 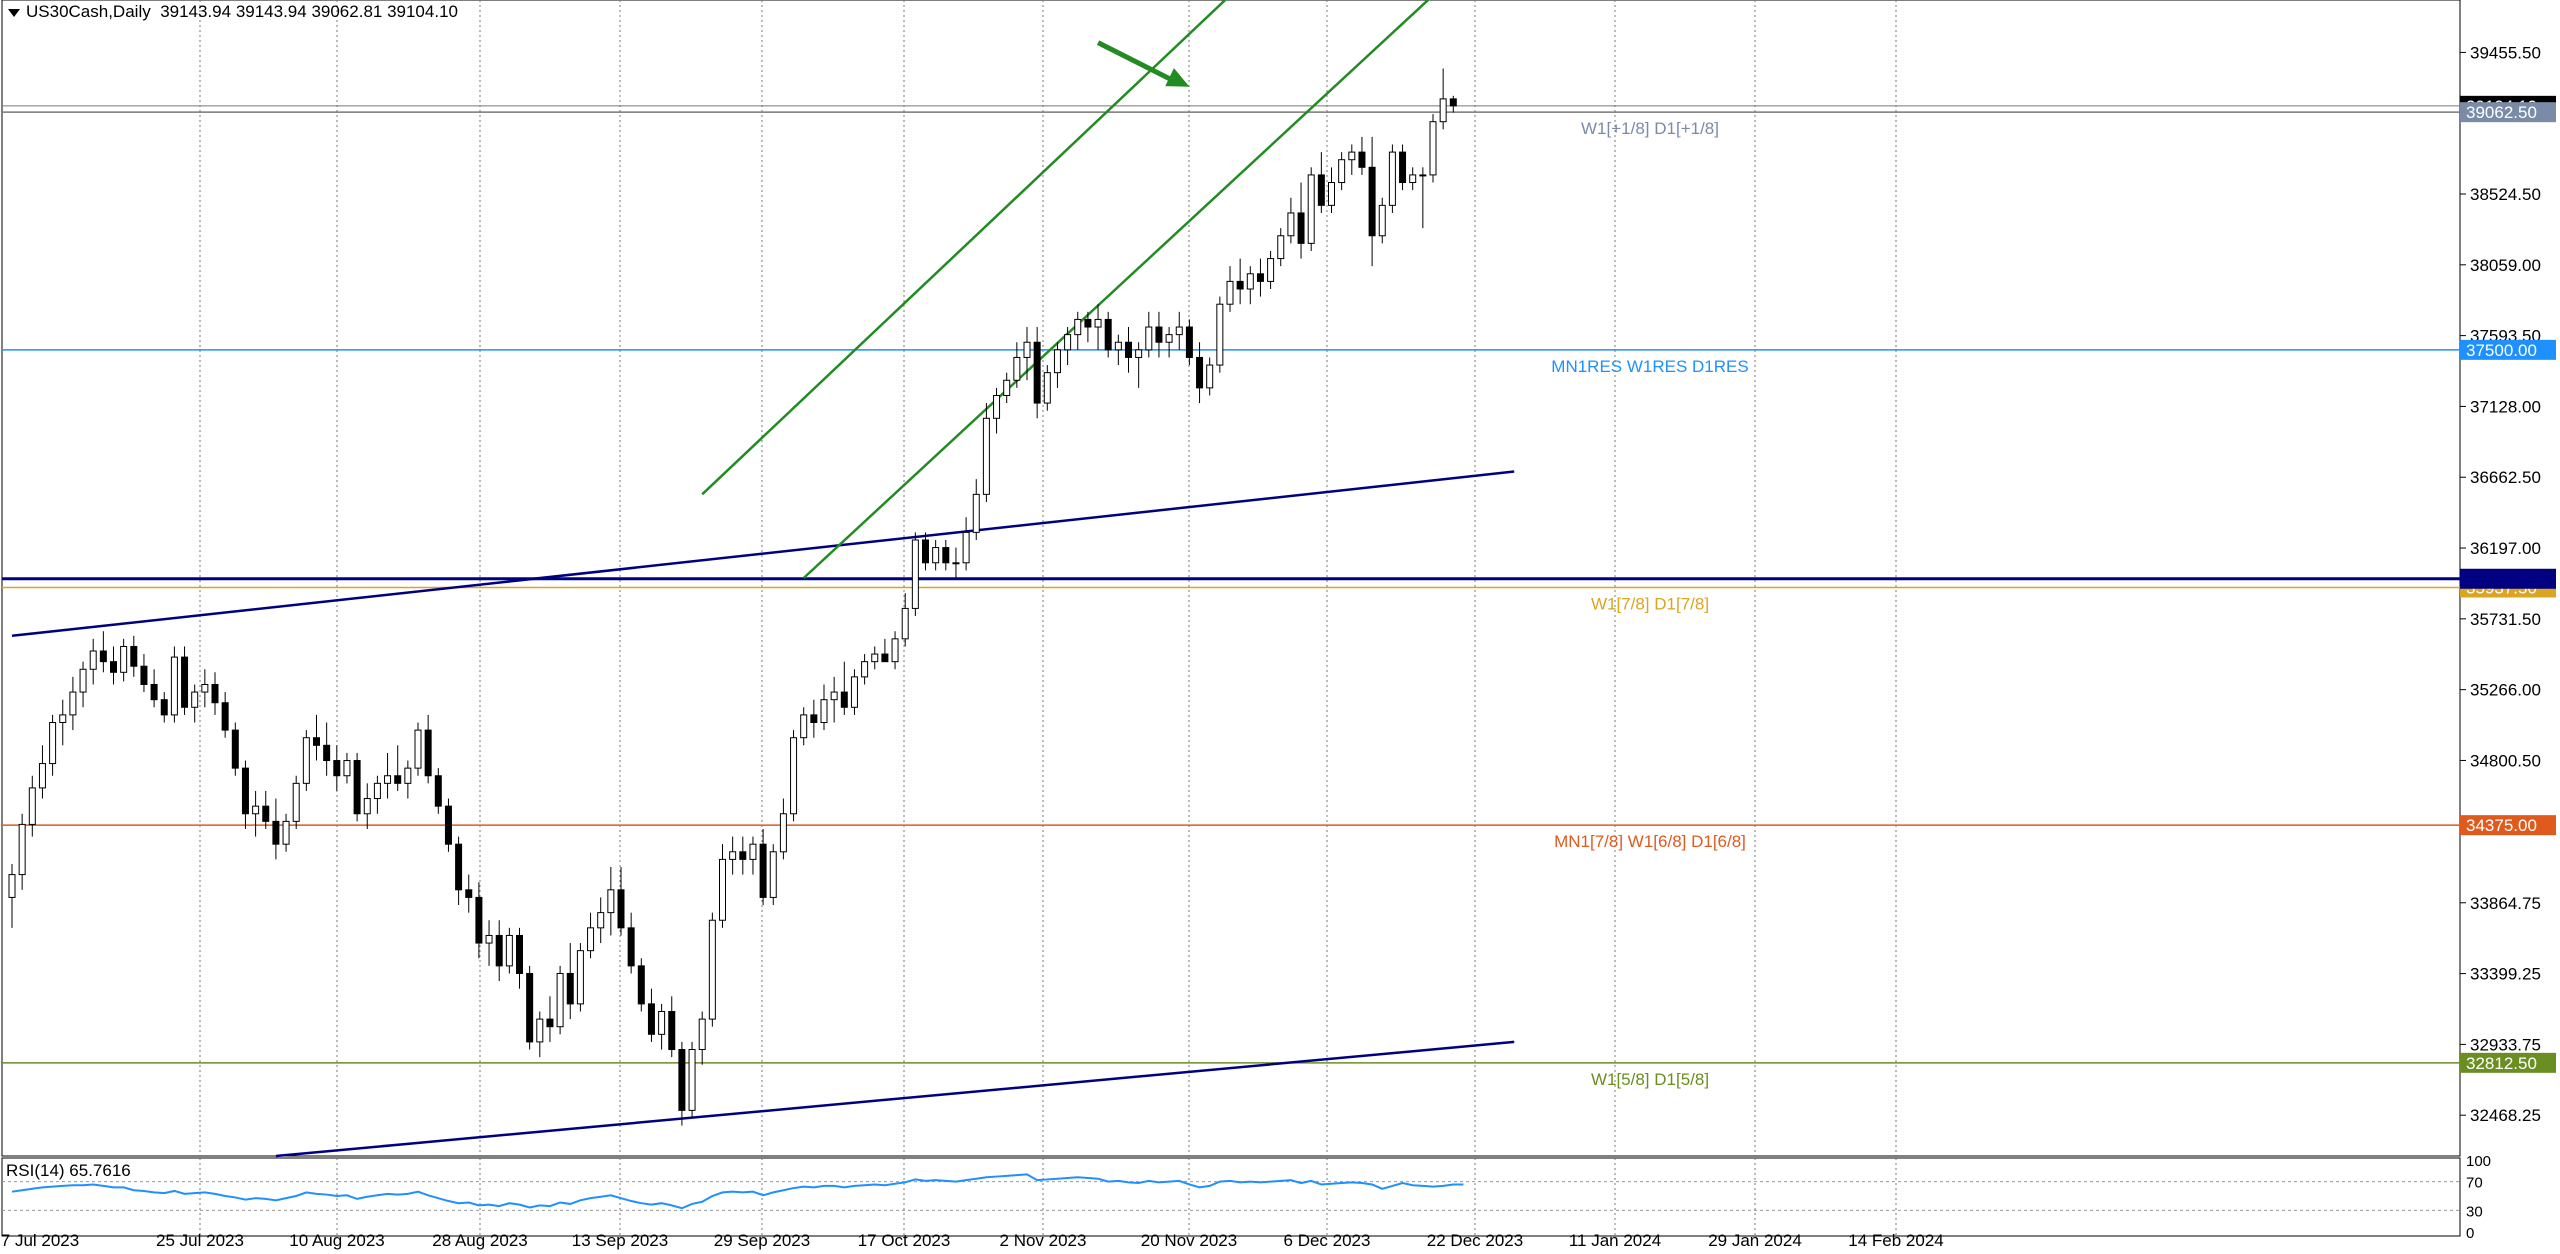 I want to click on channel-bottom-line, so click(x=1117, y=289).